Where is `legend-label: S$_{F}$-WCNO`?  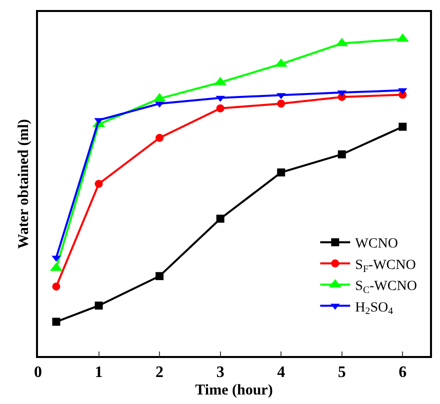
legend-label: S$_{F}$-WCNO is located at coordinates (385, 266).